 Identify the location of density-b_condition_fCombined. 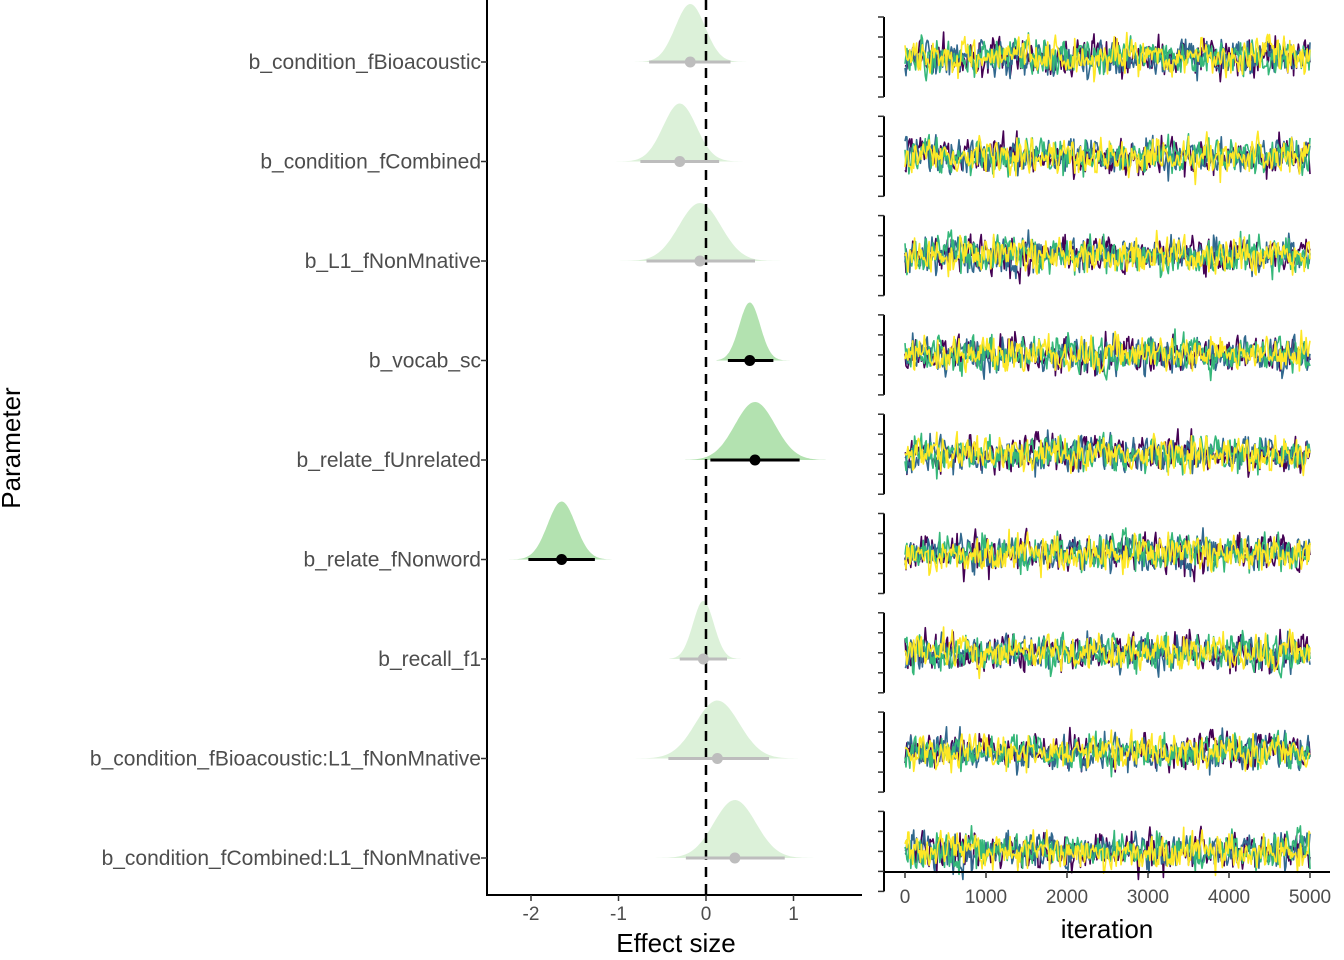
(678, 132).